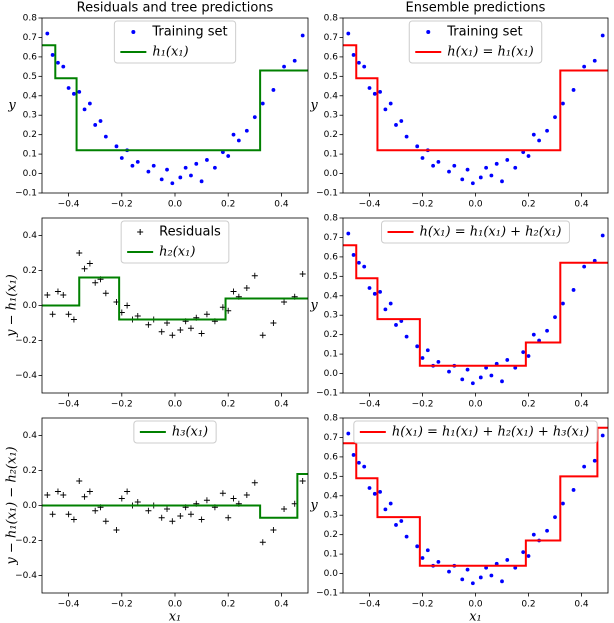  What do you see at coordinates (331, 355) in the screenshot?
I see `y-tick-label: 0.1` at bounding box center [331, 355].